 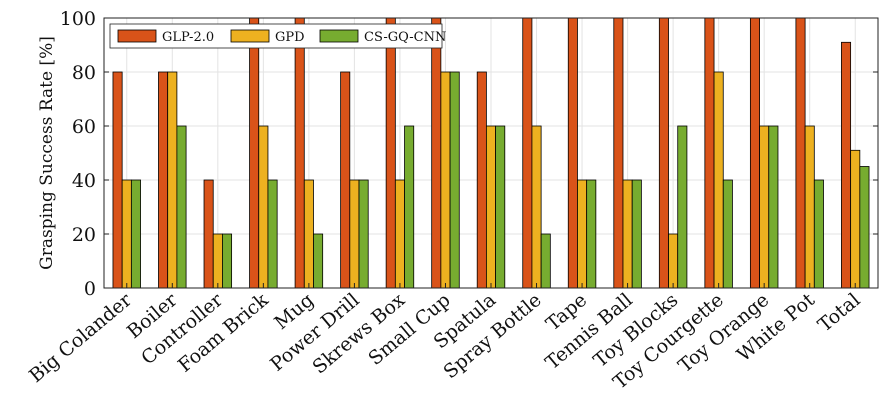 I want to click on bar-gpd-controller, so click(x=217, y=261).